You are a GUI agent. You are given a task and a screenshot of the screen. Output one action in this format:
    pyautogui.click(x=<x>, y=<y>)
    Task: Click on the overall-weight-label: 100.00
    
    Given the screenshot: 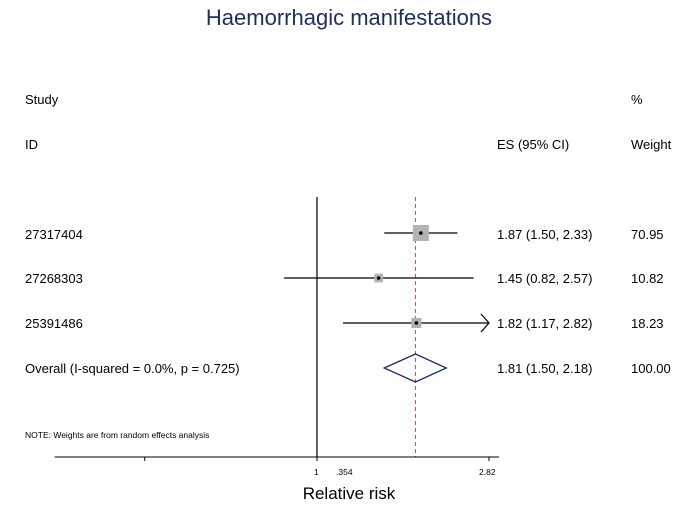 What is the action you would take?
    pyautogui.click(x=651, y=368)
    